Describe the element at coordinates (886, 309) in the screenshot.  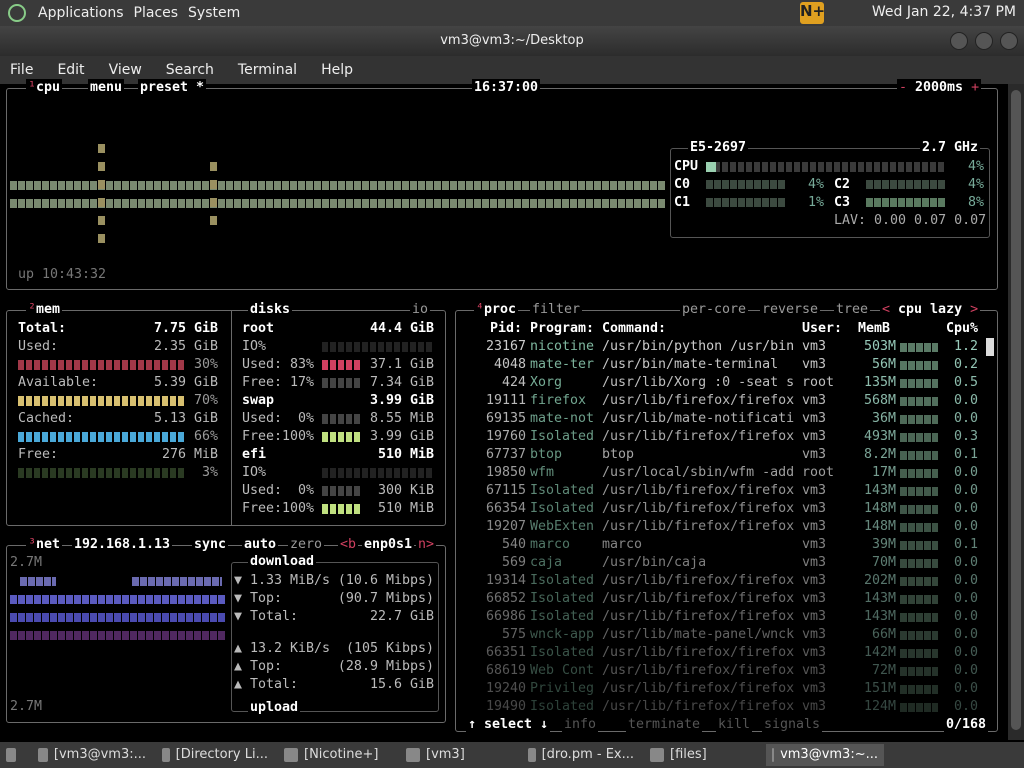
I see `sort-prev: <` at that location.